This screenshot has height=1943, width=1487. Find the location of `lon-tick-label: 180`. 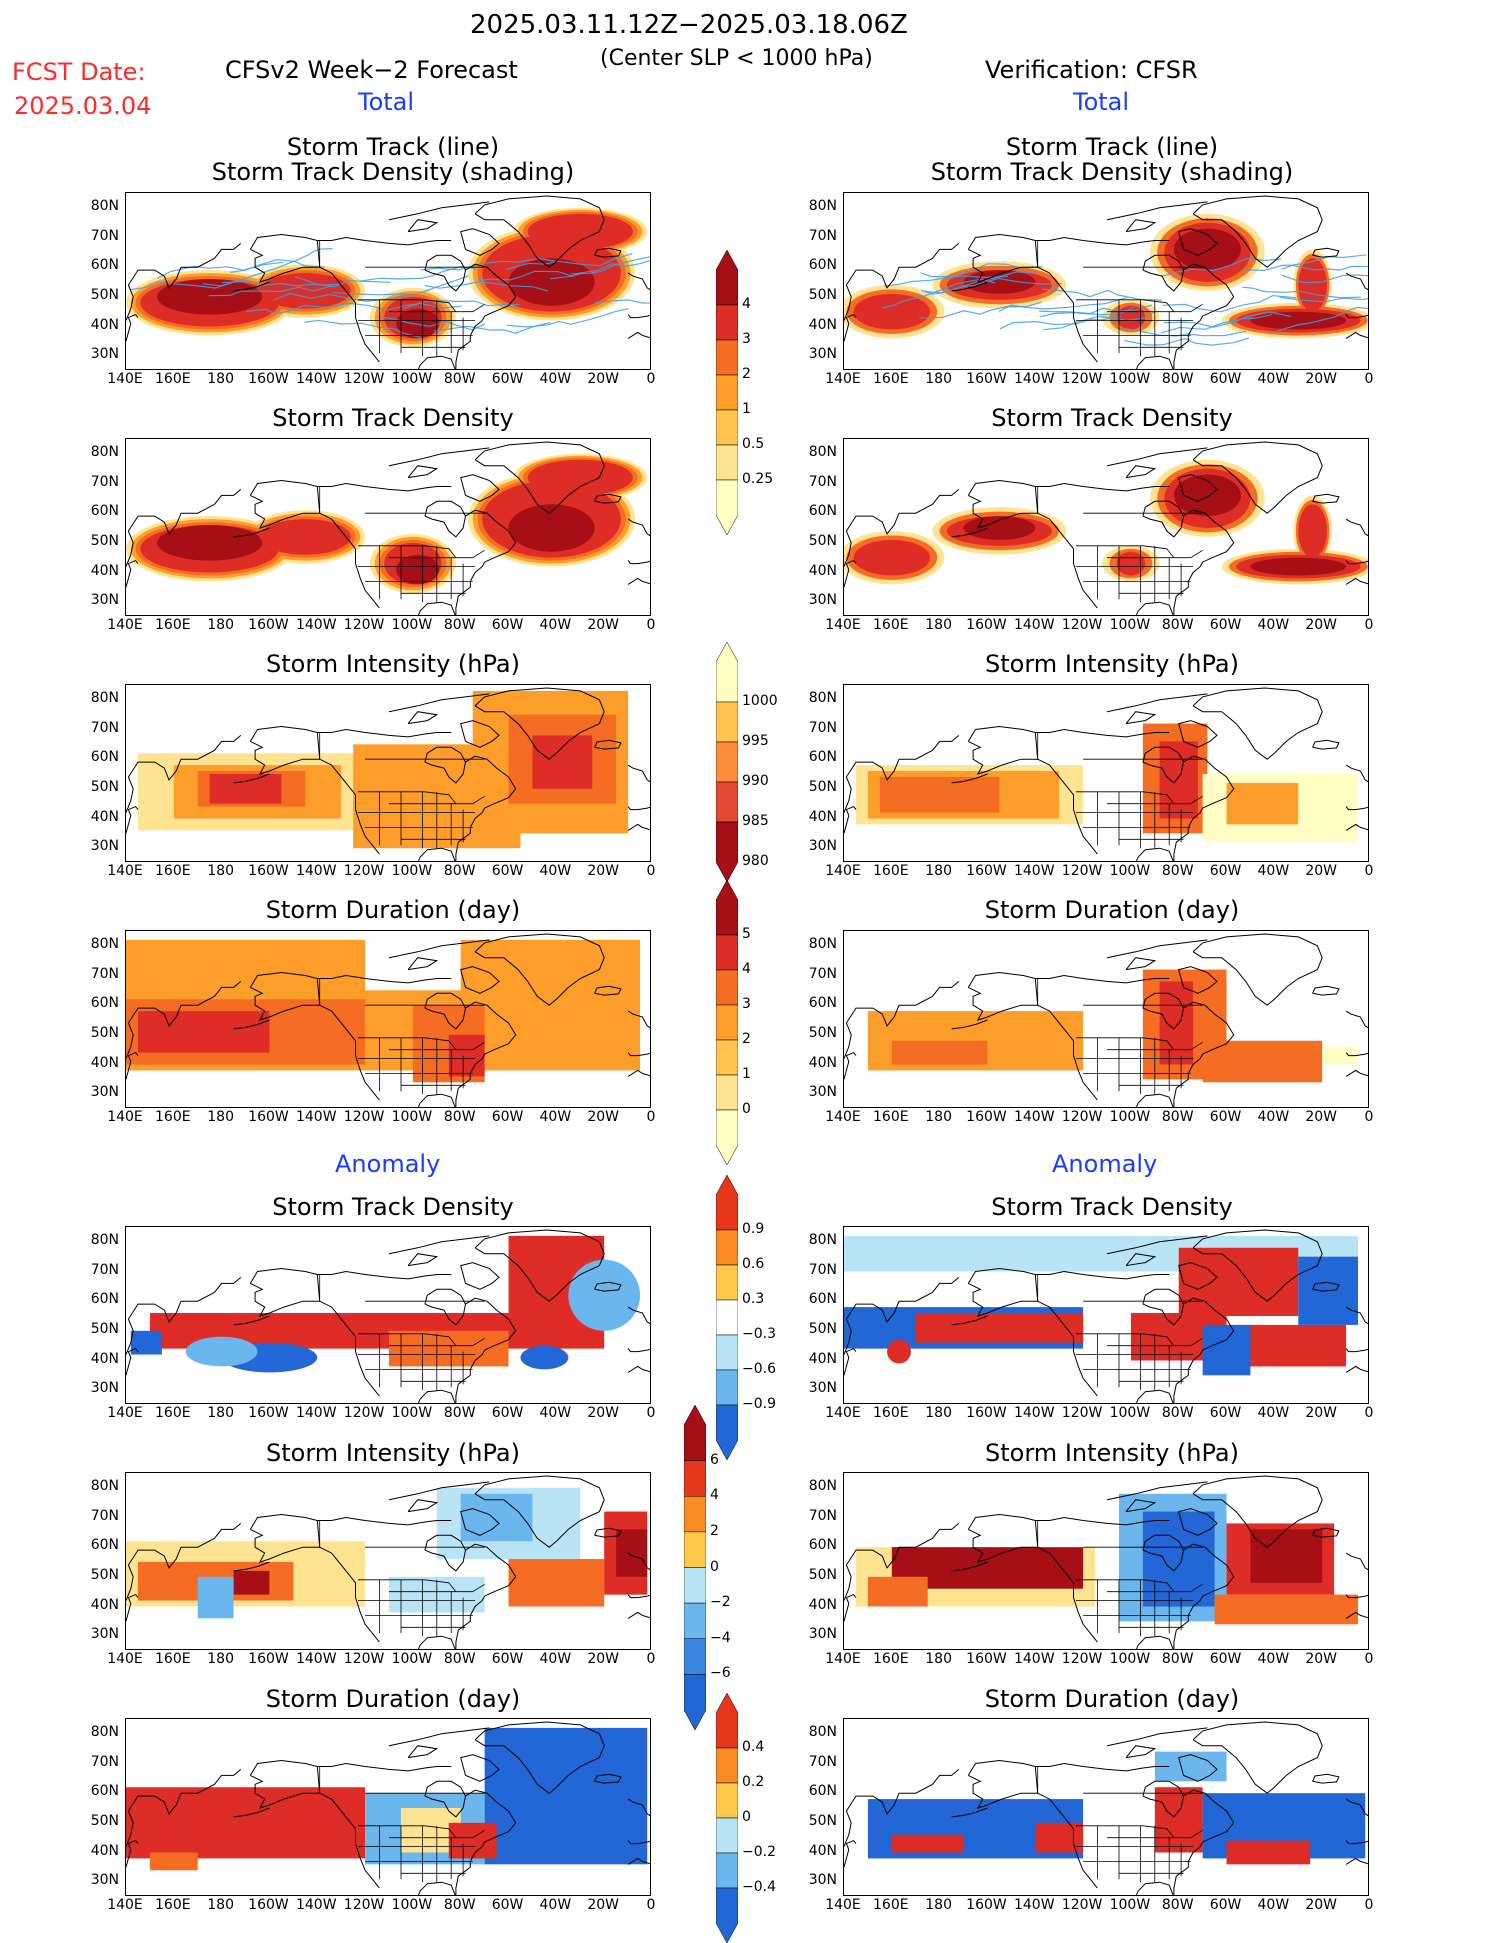

lon-tick-label: 180 is located at coordinates (938, 1117).